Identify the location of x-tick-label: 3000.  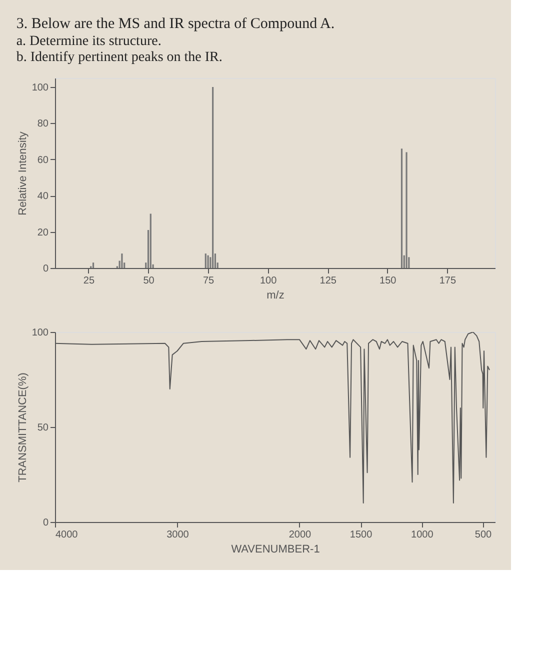
(178, 535).